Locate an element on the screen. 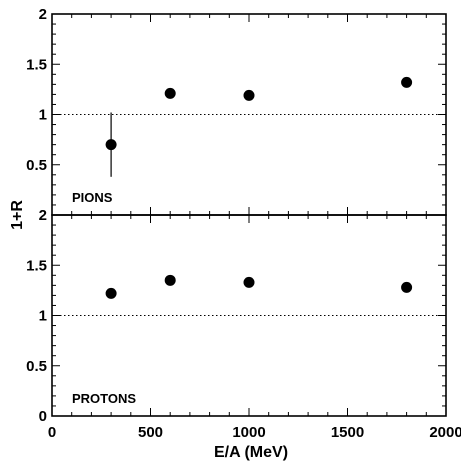 The image size is (461, 461). panel-1-label: PIONS is located at coordinates (92, 197).